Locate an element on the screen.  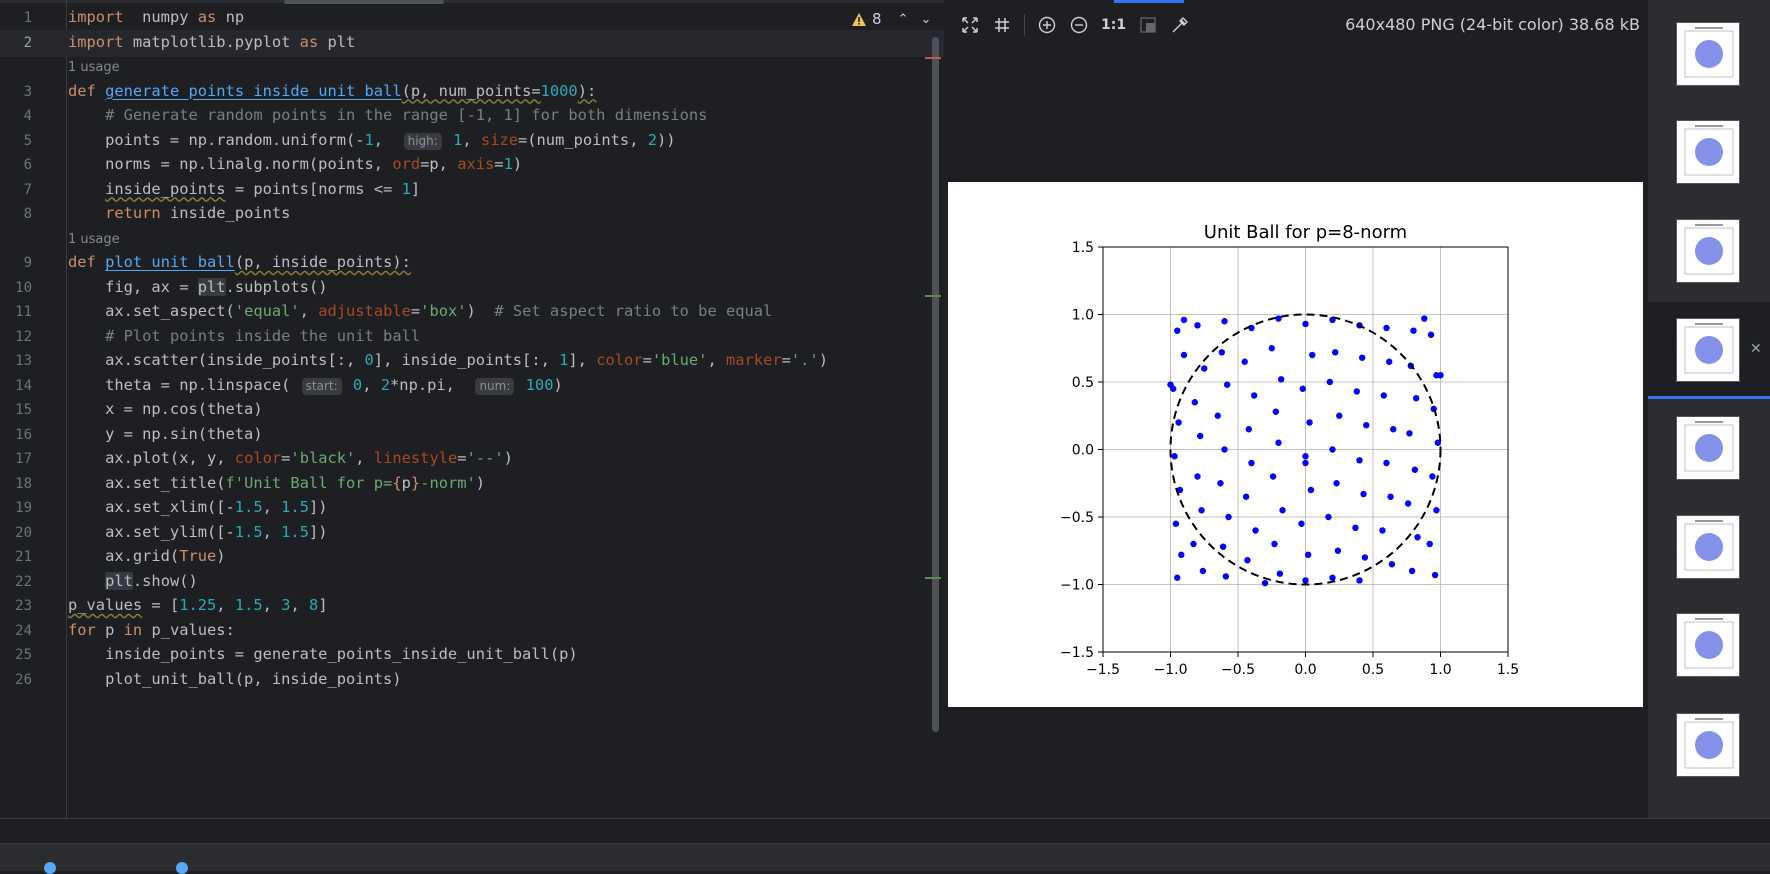
code-line: 15 x = np.cos(theta) is located at coordinates (472, 410).